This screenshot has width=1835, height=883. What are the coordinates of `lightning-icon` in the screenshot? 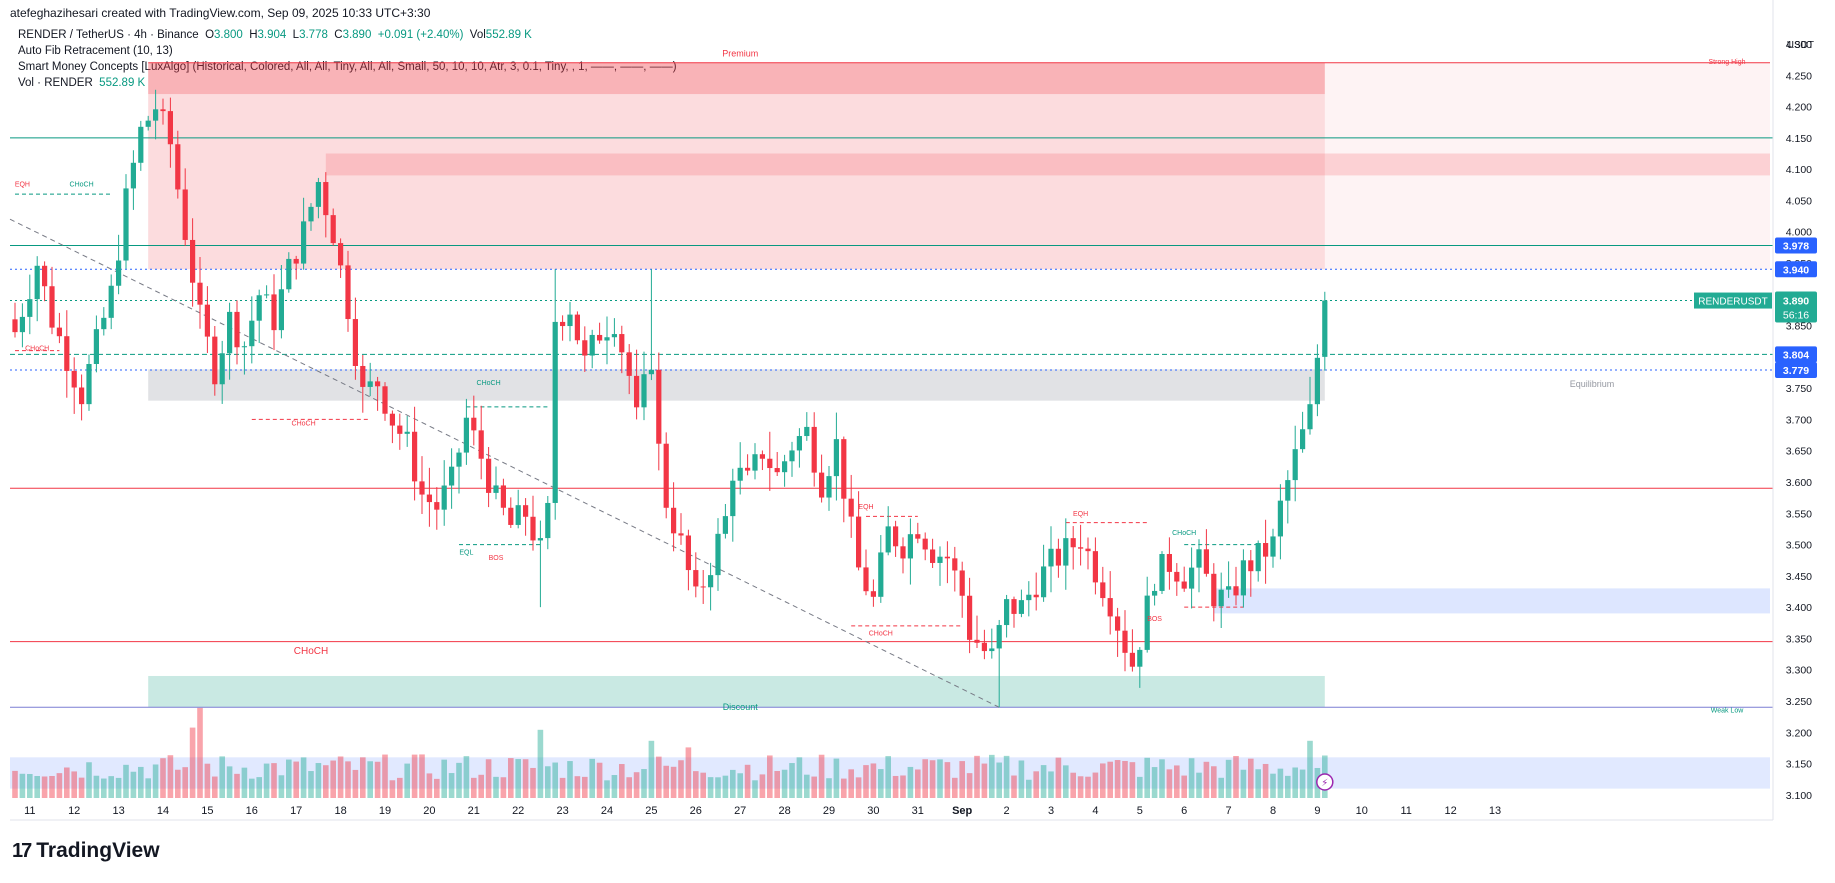 It's located at (1325, 782).